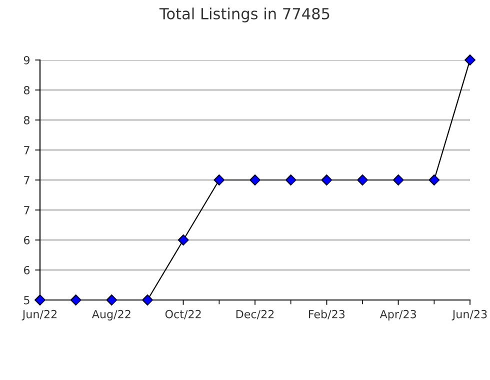 This screenshot has width=490, height=380. What do you see at coordinates (469, 315) in the screenshot?
I see `x-tick-label: Jun/23` at bounding box center [469, 315].